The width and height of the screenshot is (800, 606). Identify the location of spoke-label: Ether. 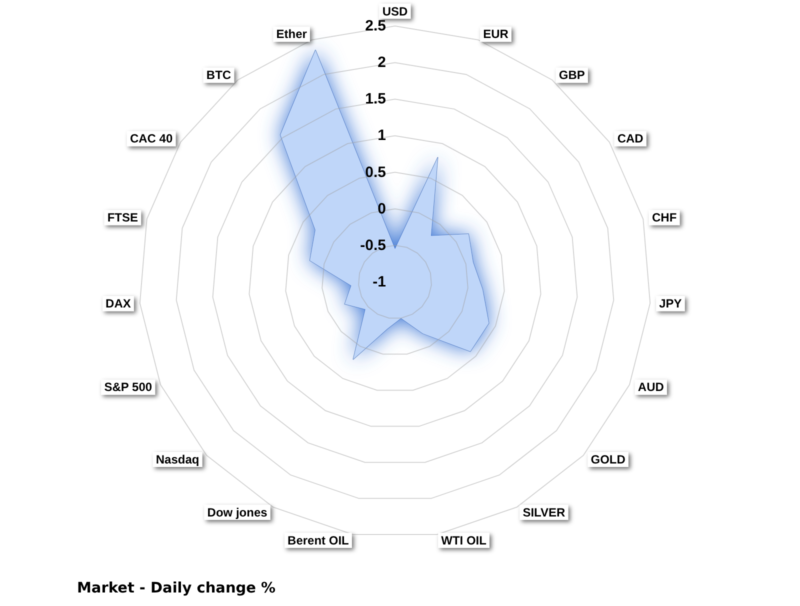
(292, 34).